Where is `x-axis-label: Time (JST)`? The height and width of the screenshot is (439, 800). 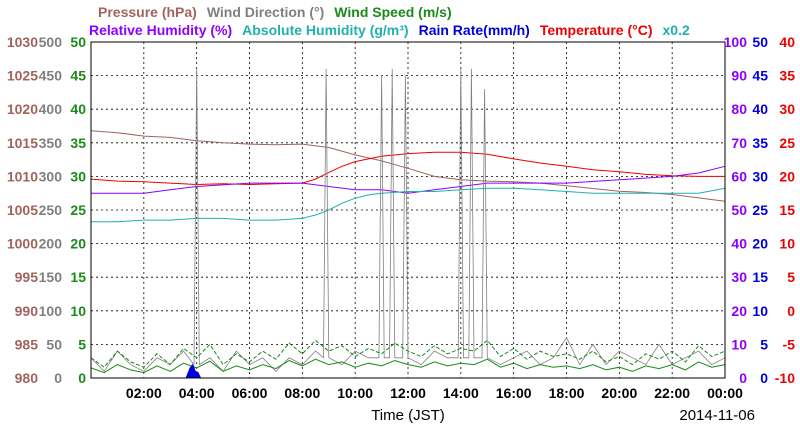
x-axis-label: Time (JST) is located at coordinates (408, 415).